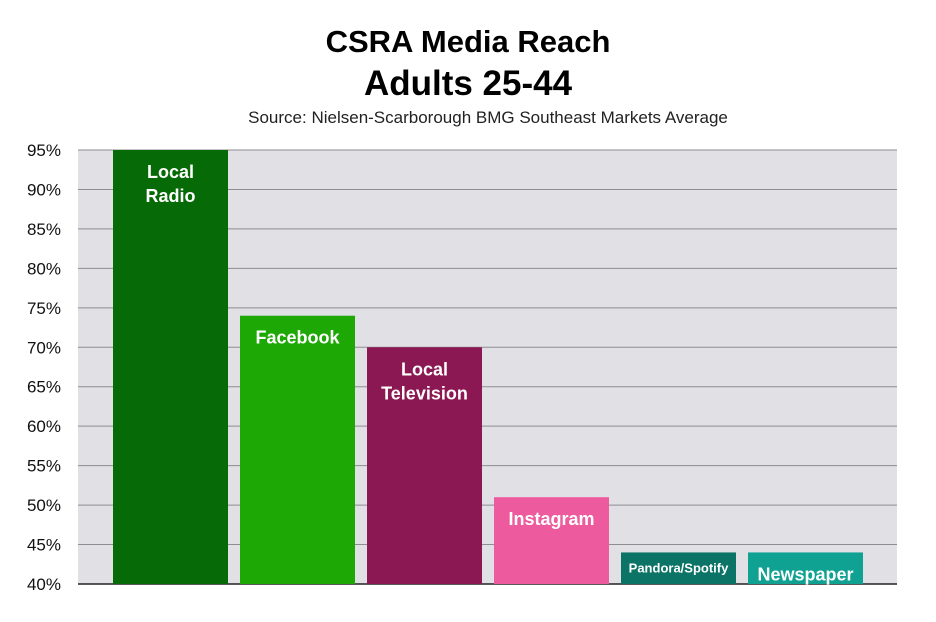  I want to click on bar-label: Pandora/Spotify, so click(679, 567).